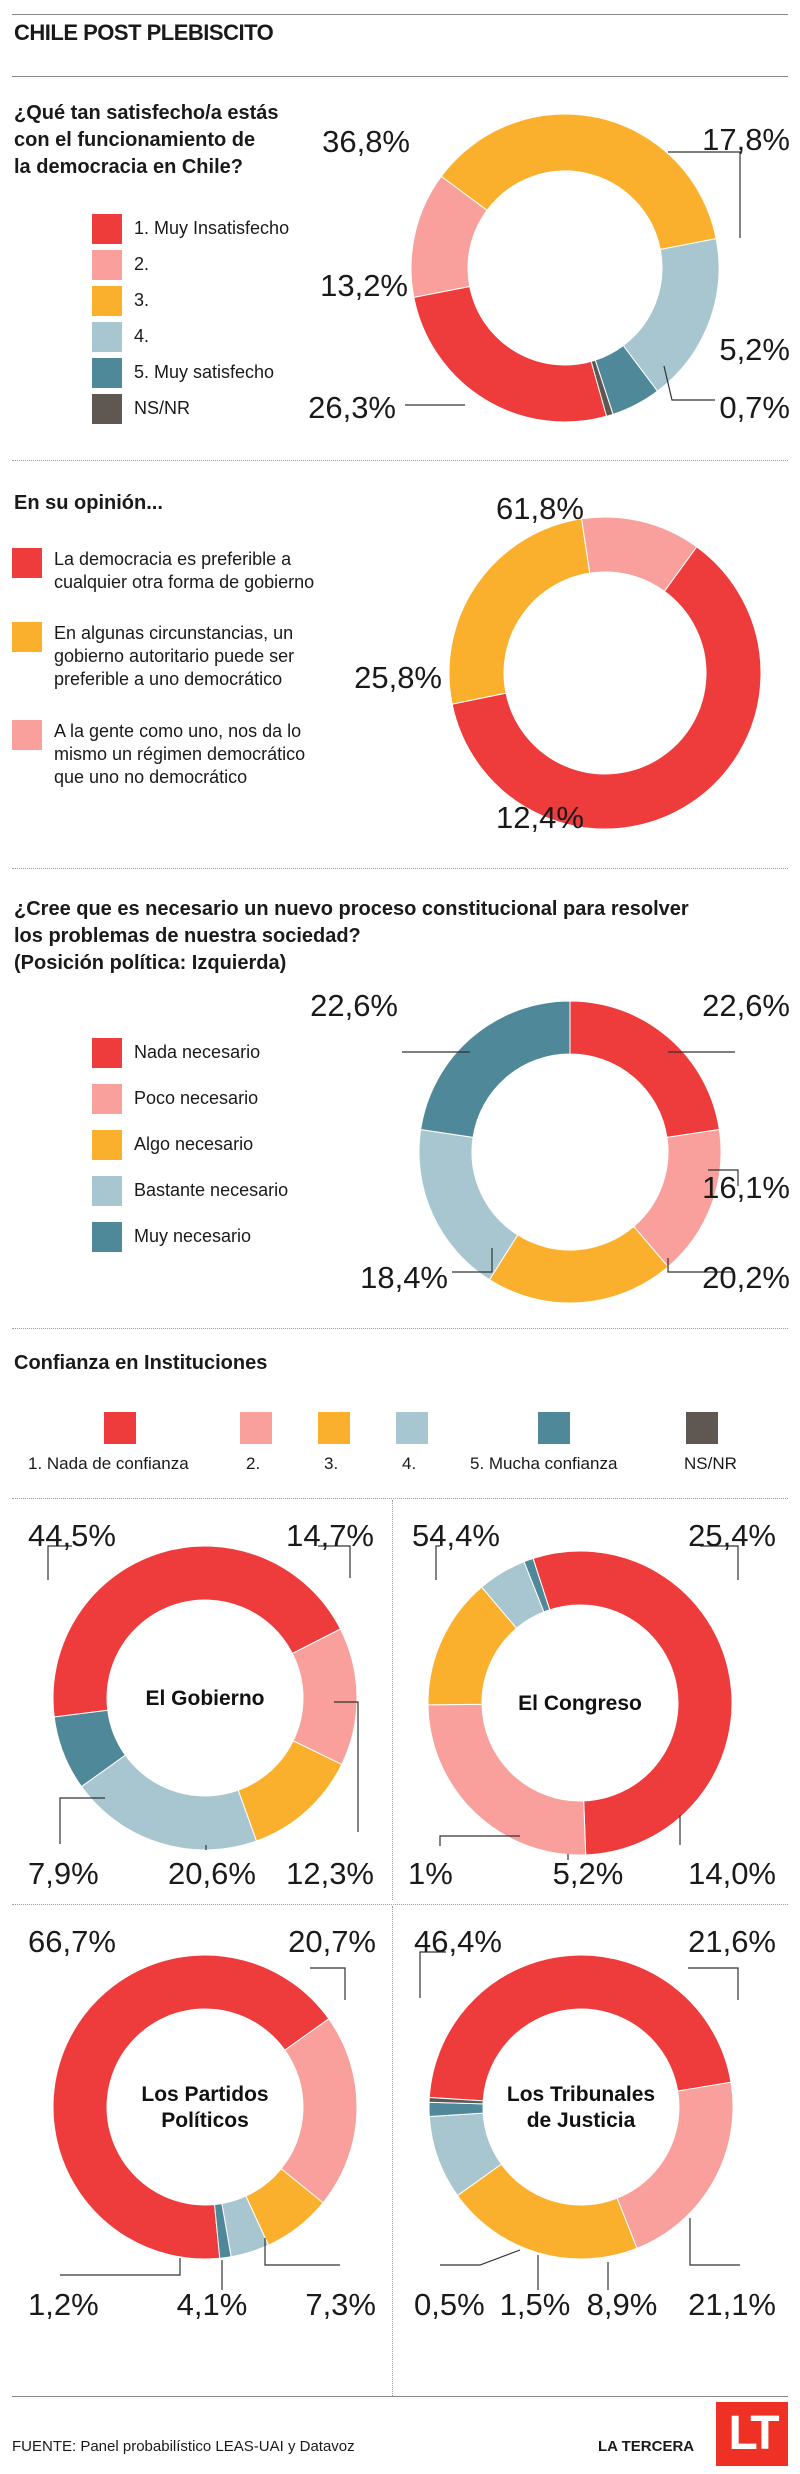  Describe the element at coordinates (456, 1535) in the screenshot. I see `percent-label: 54,4%` at that location.